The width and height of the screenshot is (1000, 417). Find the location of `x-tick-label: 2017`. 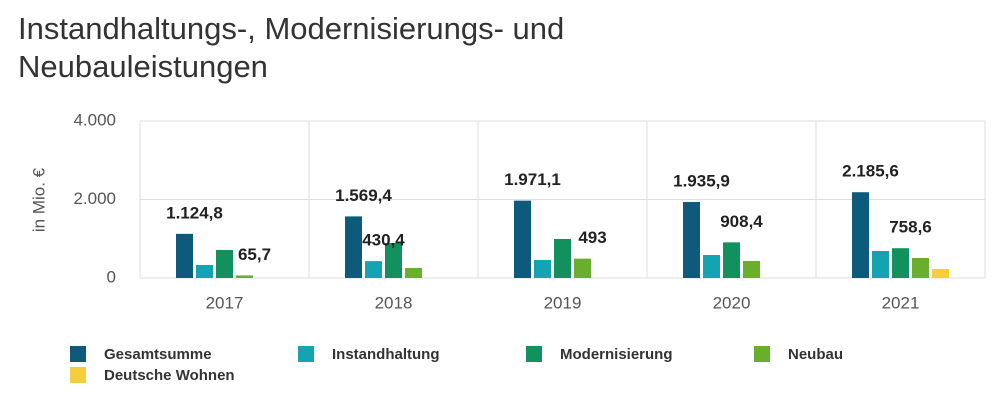

x-tick-label: 2017 is located at coordinates (225, 302).